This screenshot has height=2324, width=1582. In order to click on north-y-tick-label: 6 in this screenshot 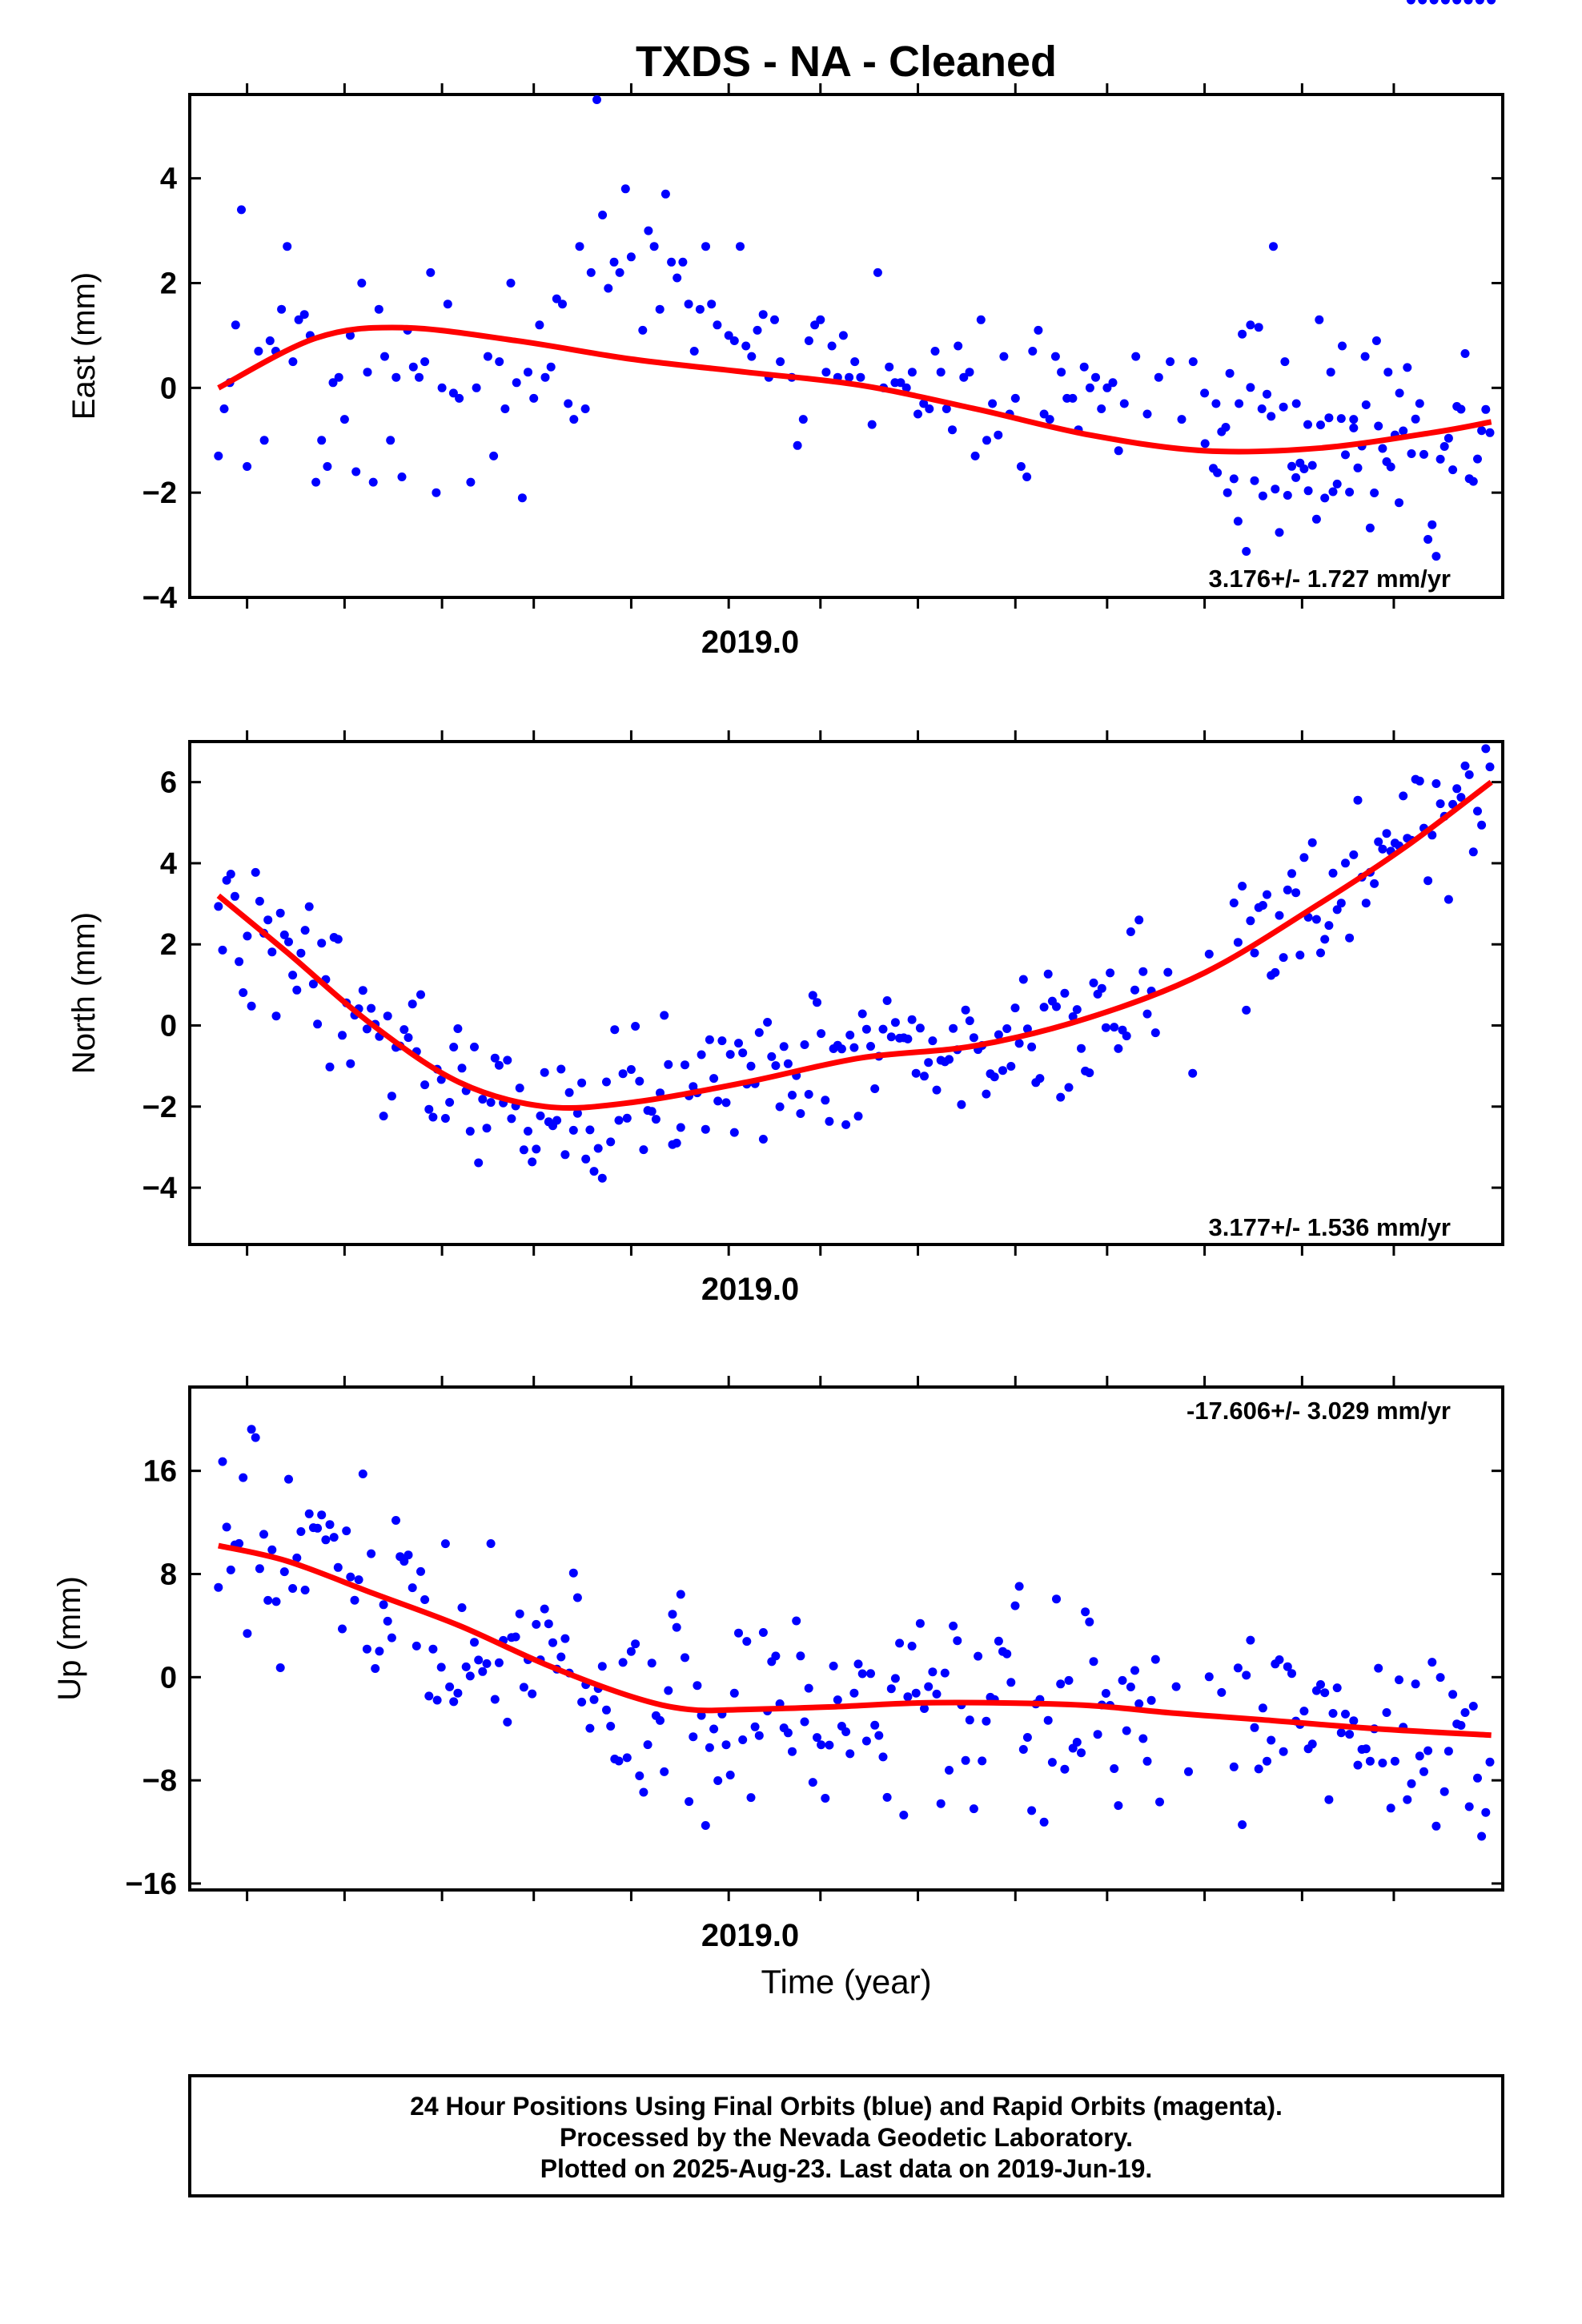, I will do `click(168, 783)`.